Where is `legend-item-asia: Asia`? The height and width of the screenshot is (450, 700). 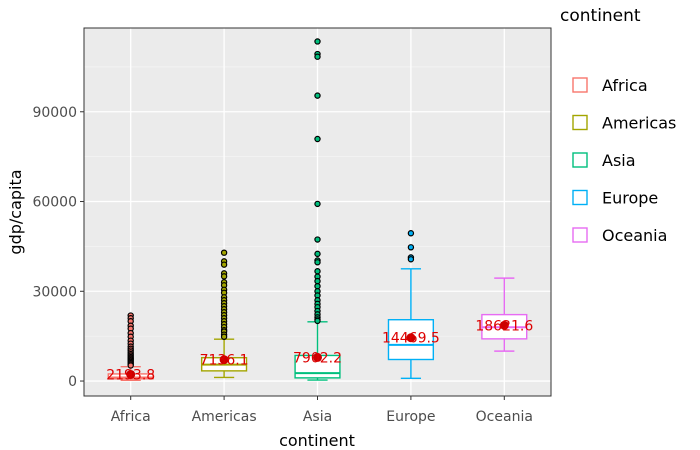
legend-item-asia: Asia is located at coordinates (604, 160).